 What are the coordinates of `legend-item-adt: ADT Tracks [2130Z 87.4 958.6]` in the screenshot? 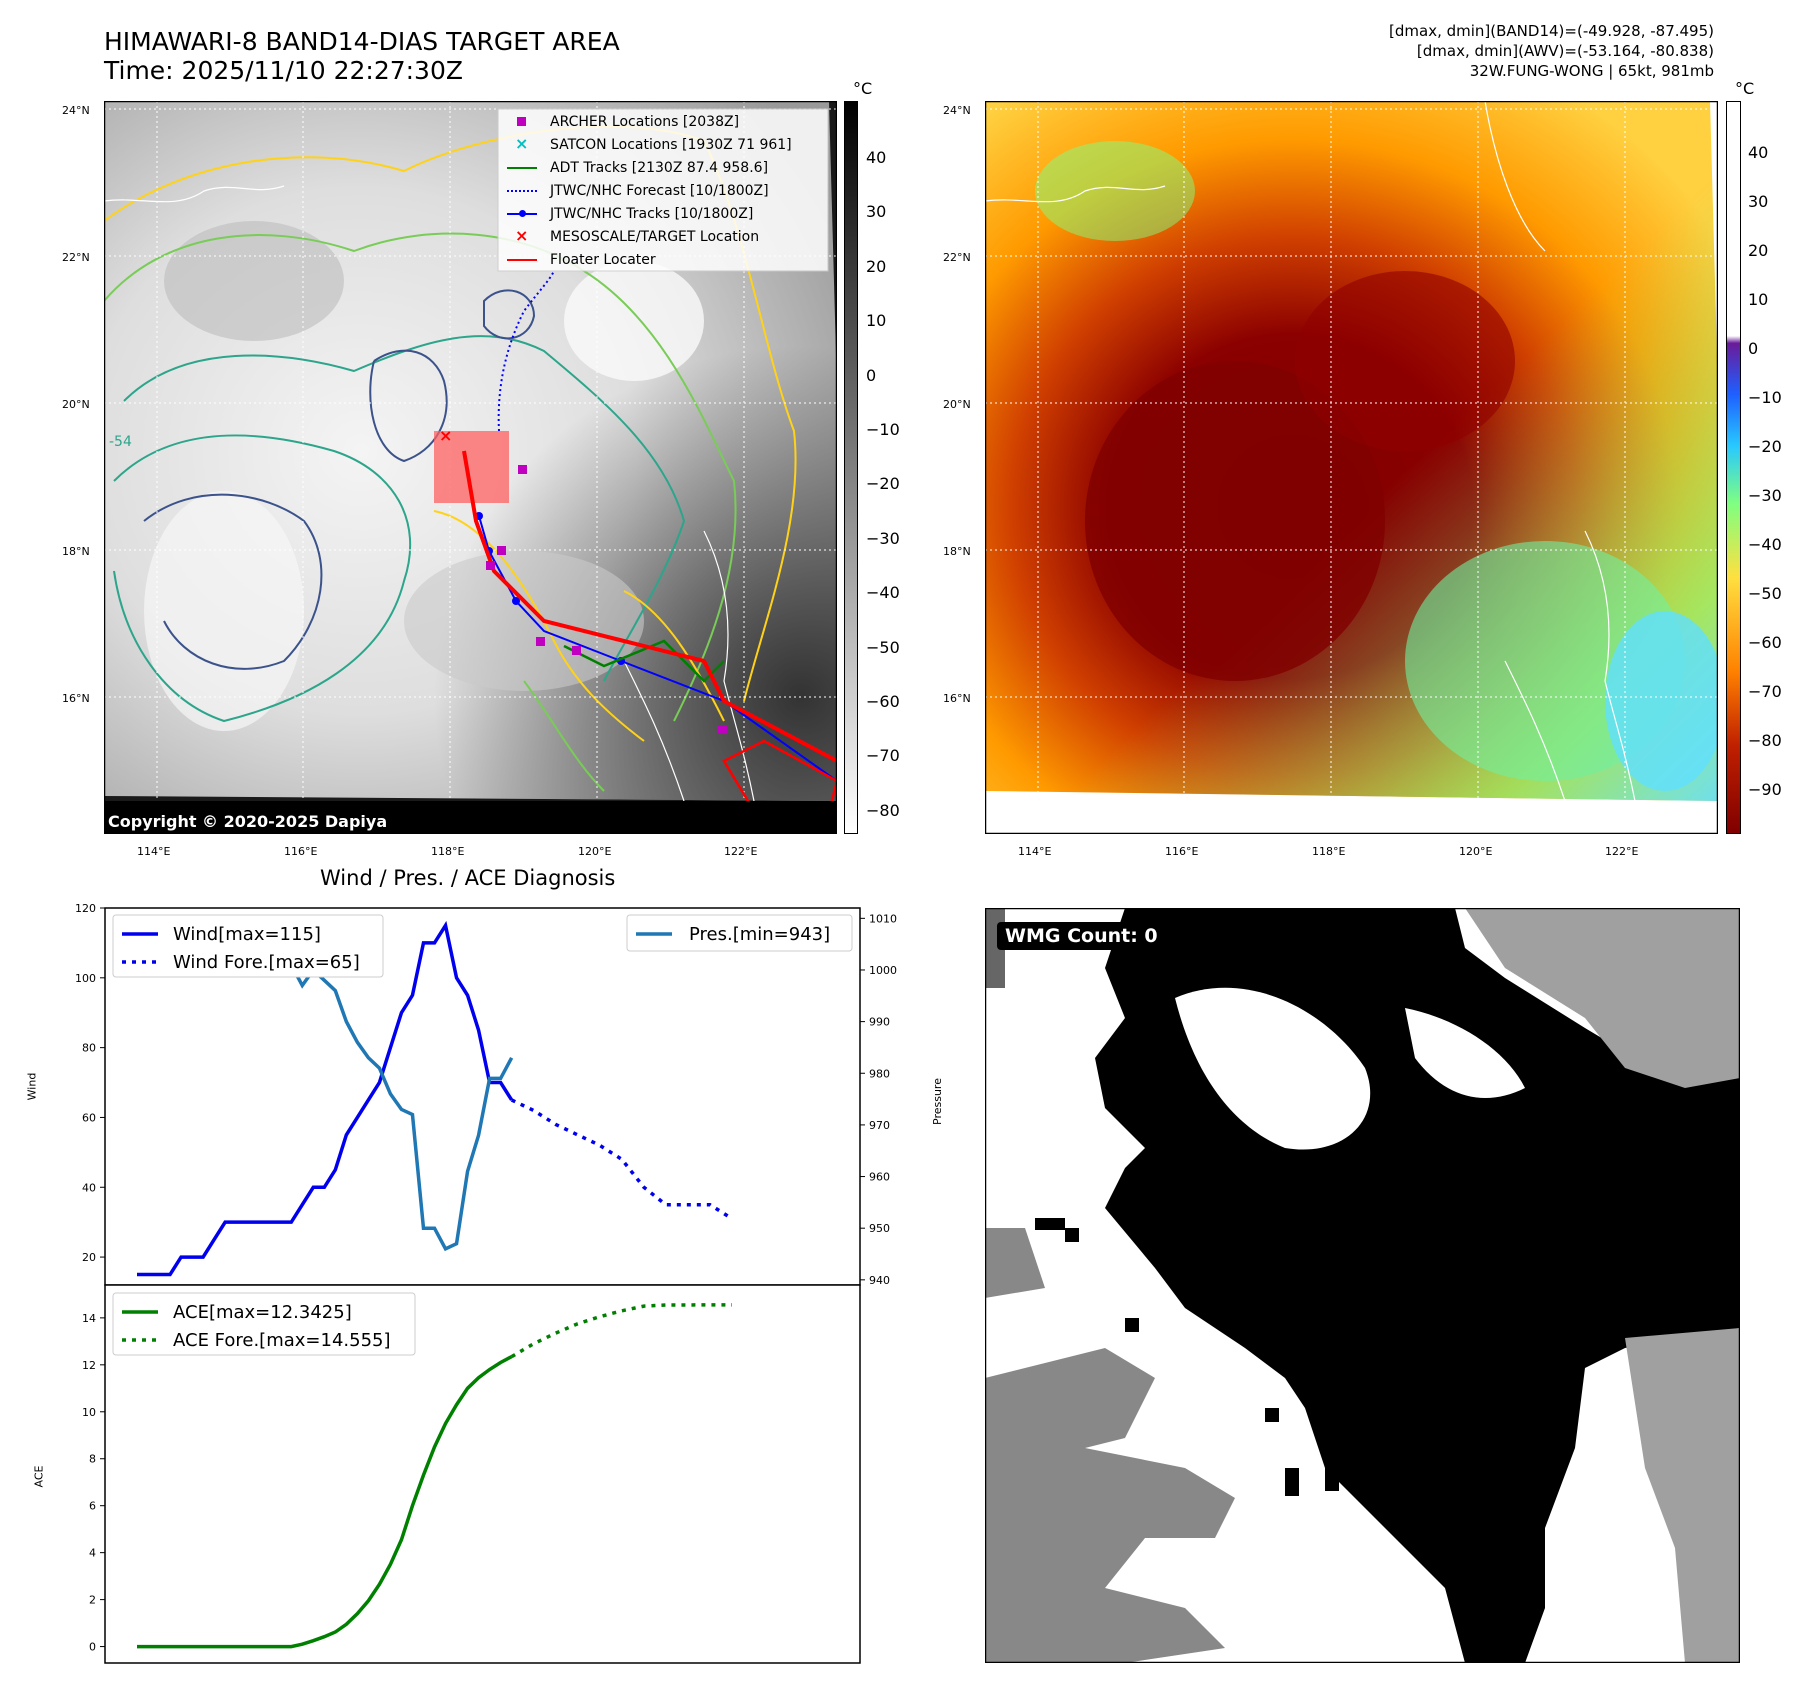 It's located at (665, 169).